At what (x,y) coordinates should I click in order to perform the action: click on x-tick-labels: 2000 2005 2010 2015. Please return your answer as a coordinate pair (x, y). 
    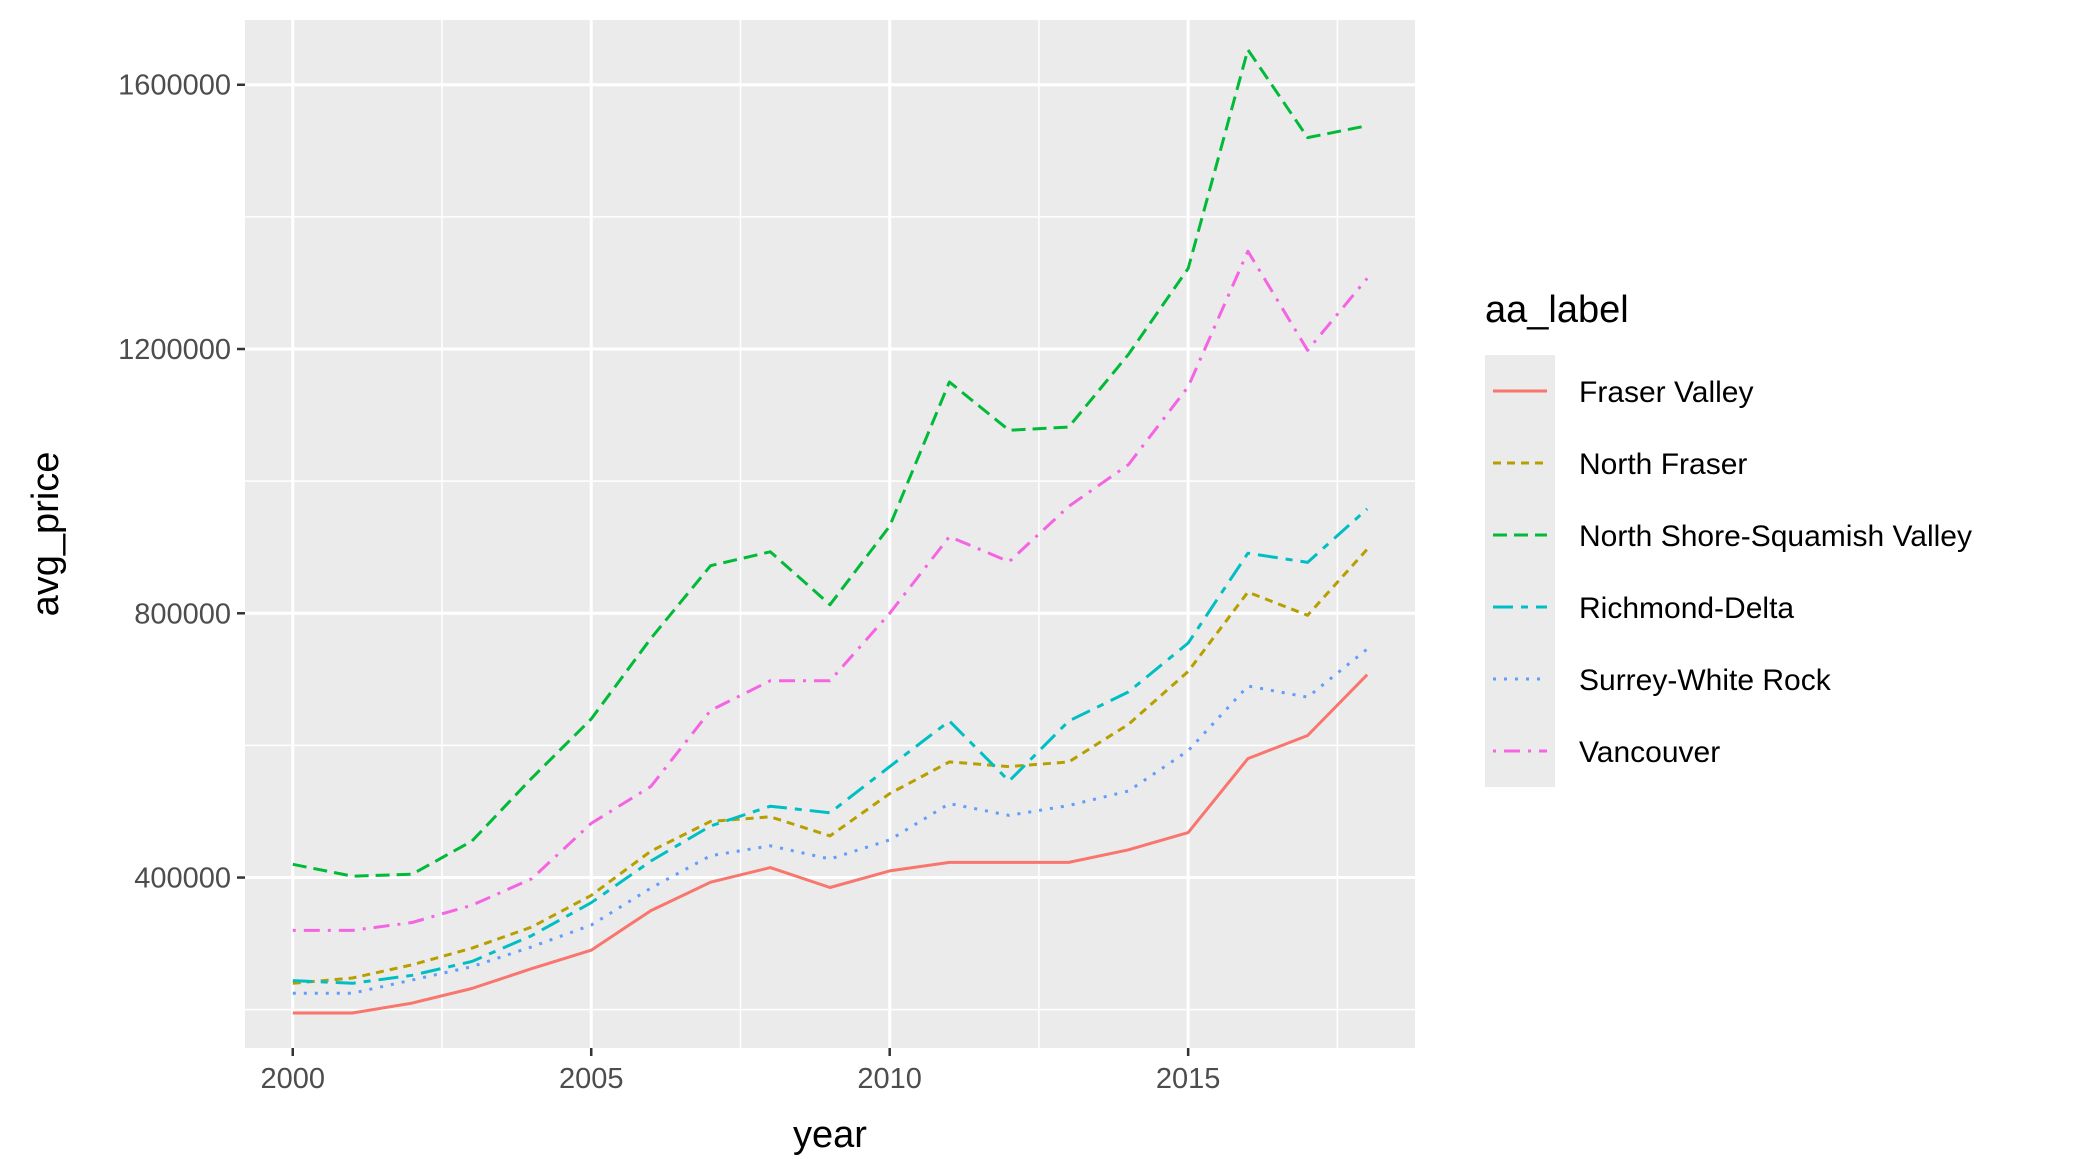
    Looking at the image, I should click on (740, 1079).